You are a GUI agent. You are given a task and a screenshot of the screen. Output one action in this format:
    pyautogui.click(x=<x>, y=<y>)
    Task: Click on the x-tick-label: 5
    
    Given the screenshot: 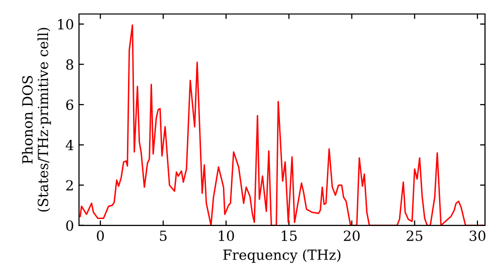 What is the action you would take?
    pyautogui.click(x=163, y=236)
    